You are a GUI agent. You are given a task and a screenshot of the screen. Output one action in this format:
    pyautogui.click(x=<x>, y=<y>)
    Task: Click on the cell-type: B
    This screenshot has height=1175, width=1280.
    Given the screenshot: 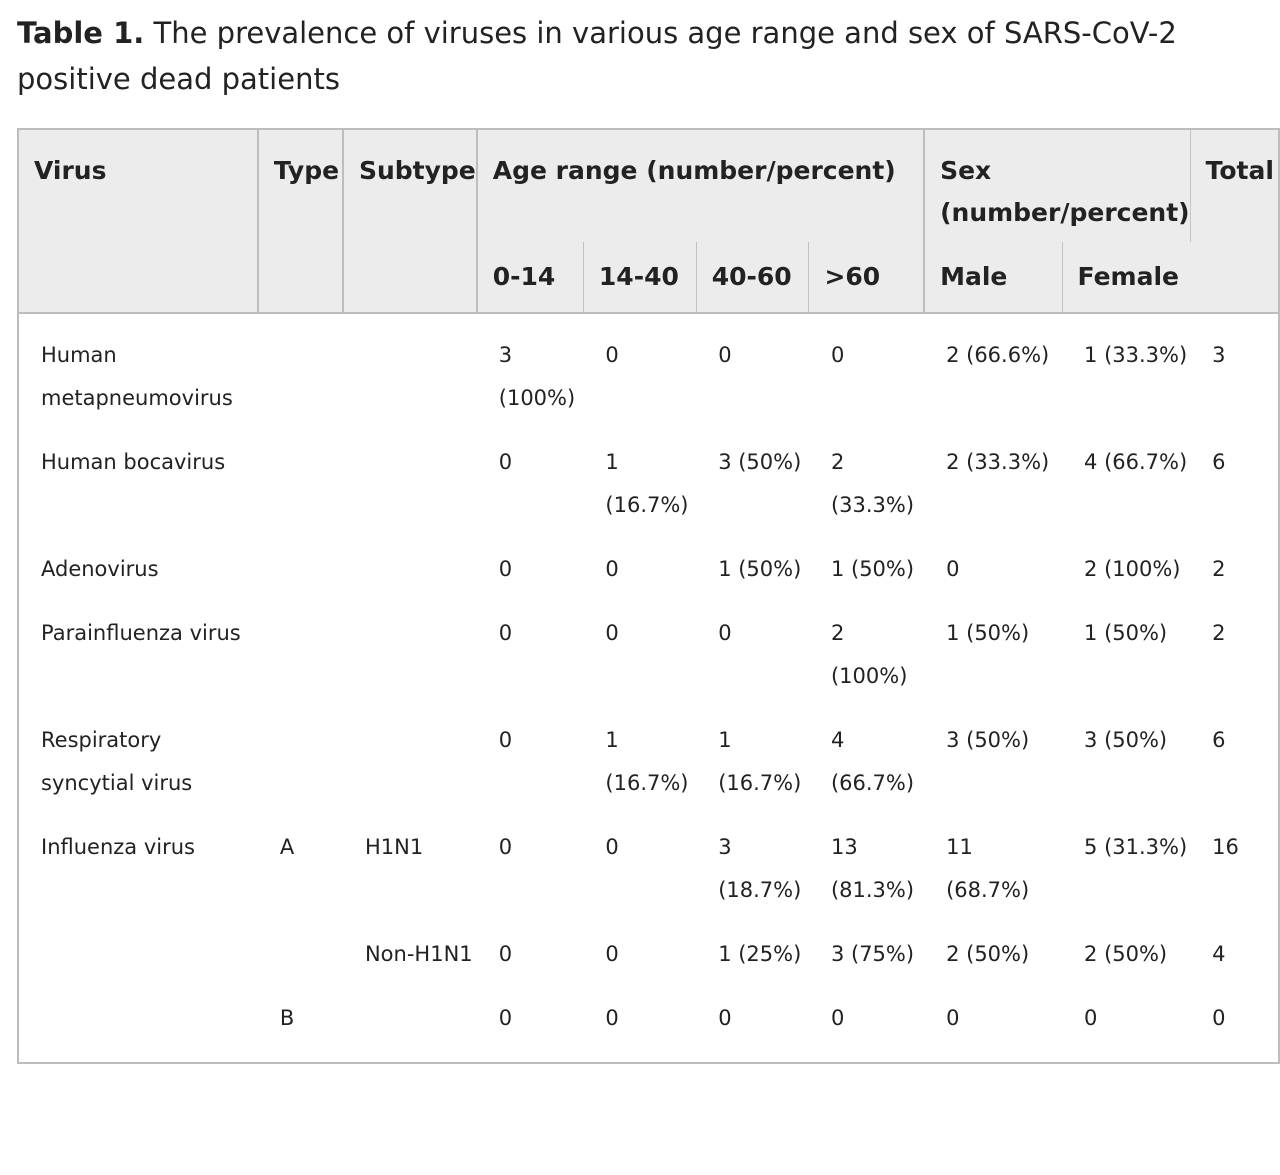 What is the action you would take?
    pyautogui.click(x=287, y=1018)
    